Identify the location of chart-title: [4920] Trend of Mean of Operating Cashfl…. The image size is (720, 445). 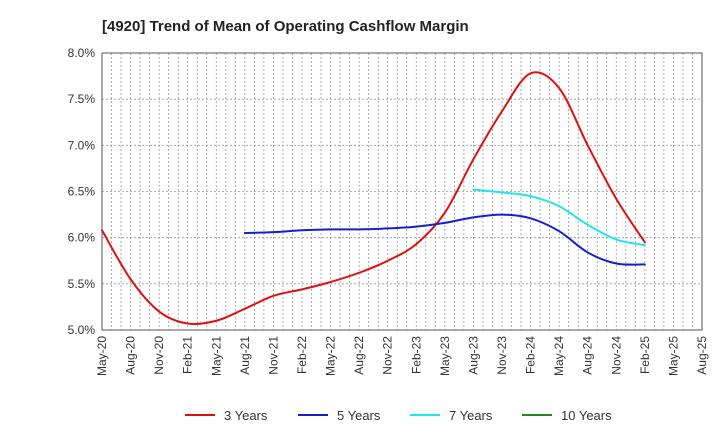
(285, 26).